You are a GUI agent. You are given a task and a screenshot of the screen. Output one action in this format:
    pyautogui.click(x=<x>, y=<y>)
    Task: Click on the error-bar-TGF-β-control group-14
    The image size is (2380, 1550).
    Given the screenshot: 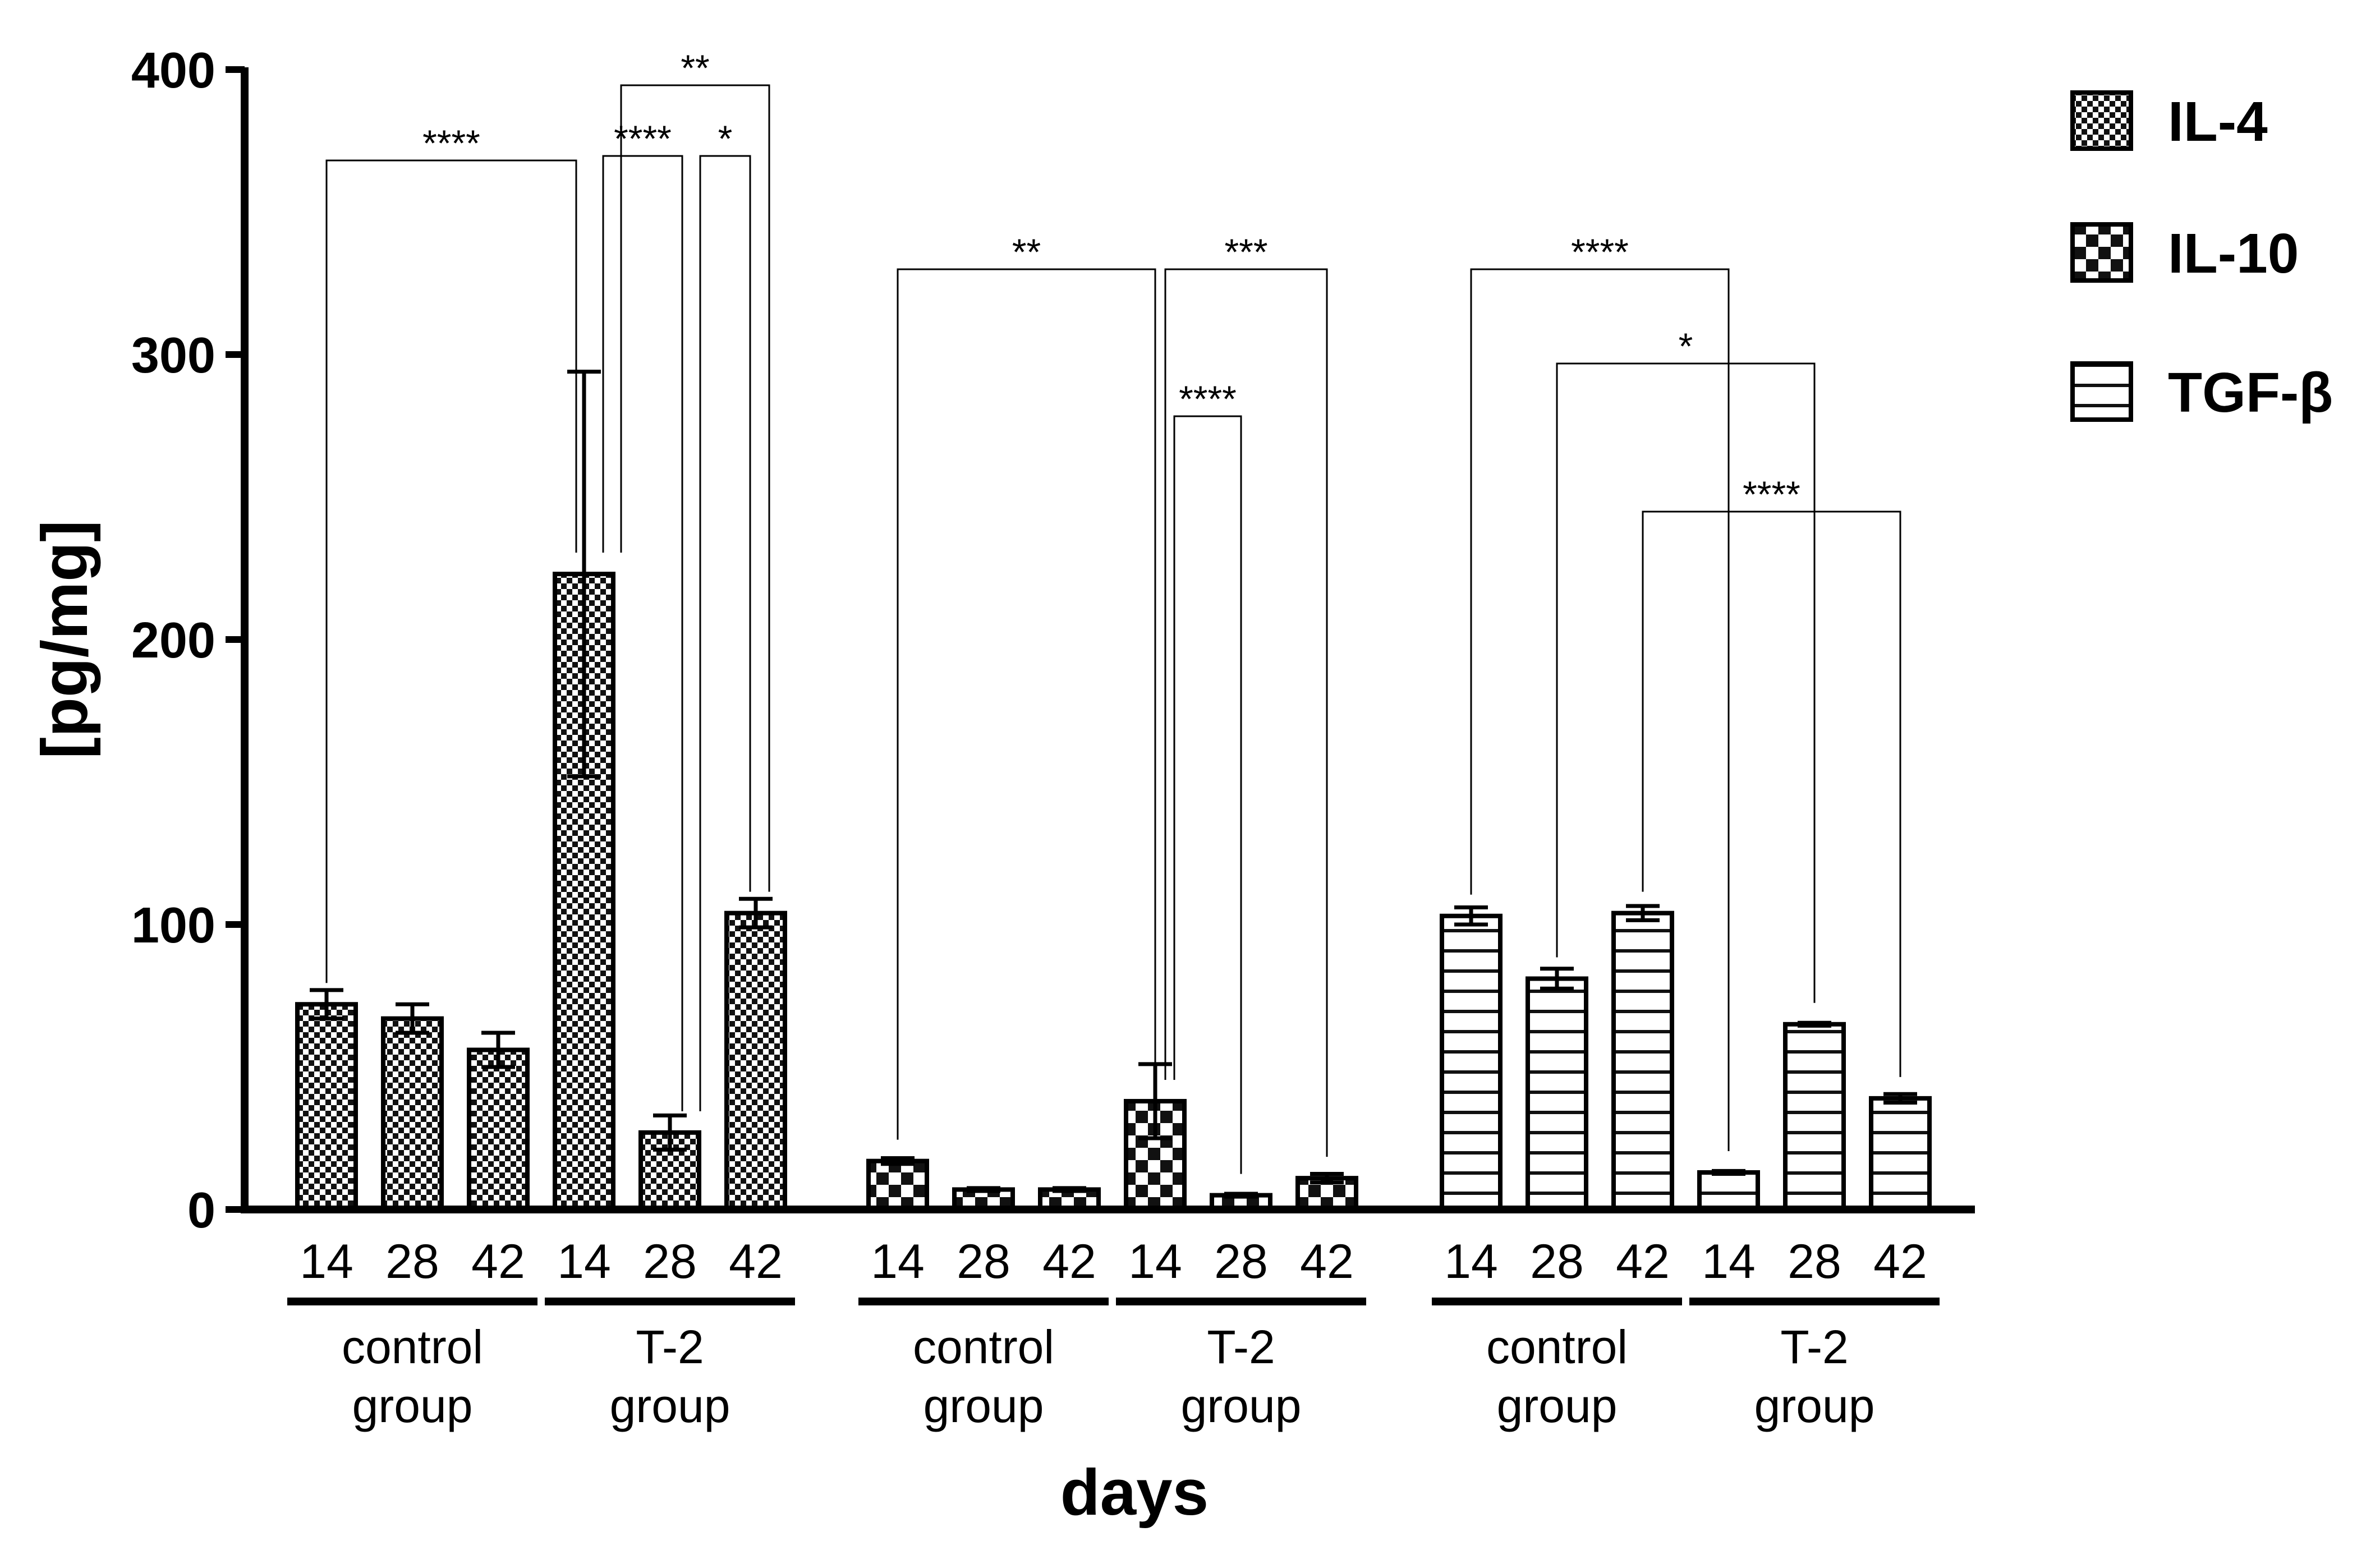 What is the action you would take?
    pyautogui.click(x=1471, y=916)
    